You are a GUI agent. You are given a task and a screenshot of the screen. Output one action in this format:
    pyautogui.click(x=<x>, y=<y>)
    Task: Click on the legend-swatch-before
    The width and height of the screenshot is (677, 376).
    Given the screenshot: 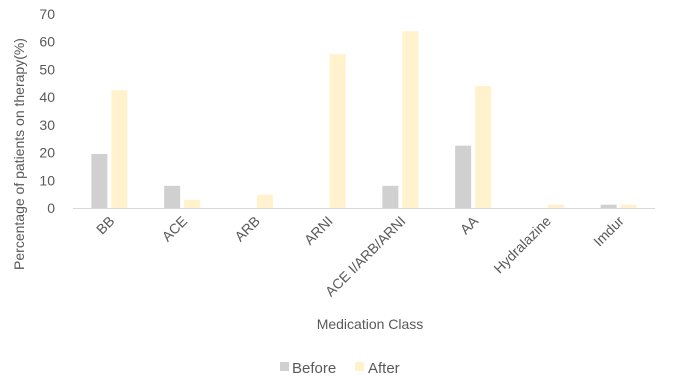 What is the action you would take?
    pyautogui.click(x=284, y=366)
    